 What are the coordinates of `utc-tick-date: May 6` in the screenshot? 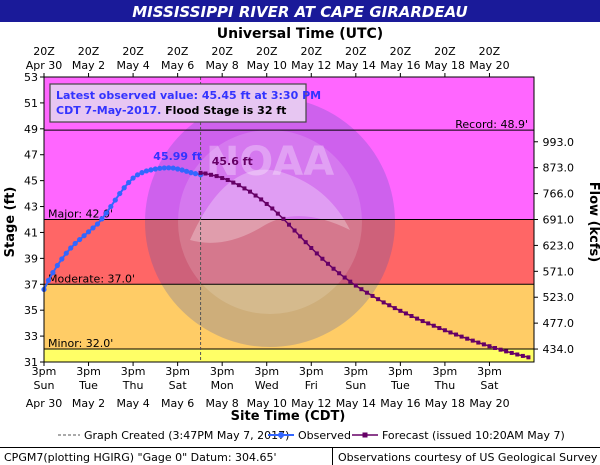 It's located at (177, 65).